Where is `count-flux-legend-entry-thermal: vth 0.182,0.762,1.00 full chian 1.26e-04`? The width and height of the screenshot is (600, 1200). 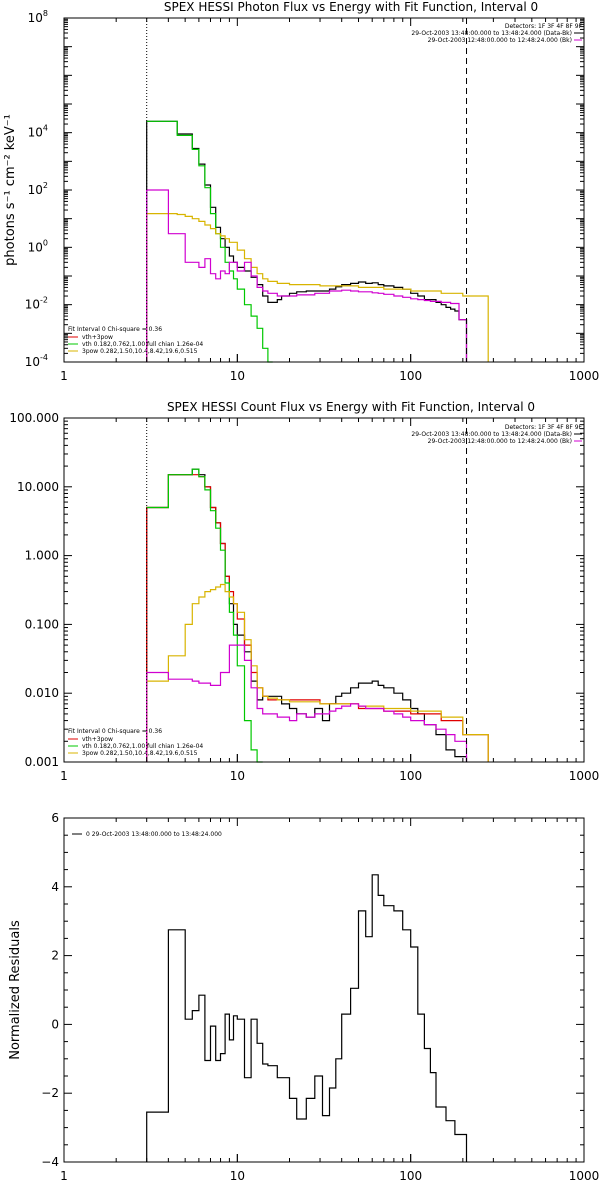
count-flux-legend-entry-thermal: vth 0.182,0.762,1.00 full chian 1.26e-04 is located at coordinates (142, 746).